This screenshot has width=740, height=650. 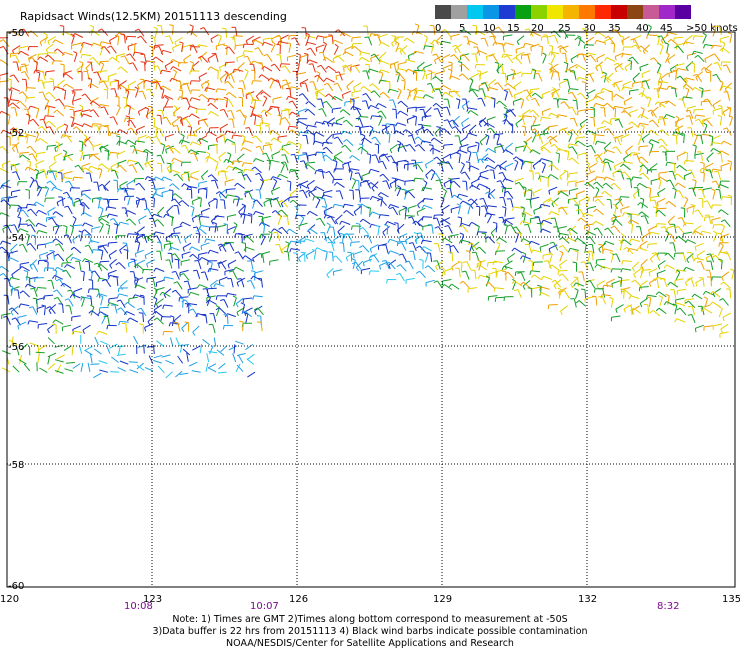 I want to click on scale-label: 10, so click(x=489, y=28).